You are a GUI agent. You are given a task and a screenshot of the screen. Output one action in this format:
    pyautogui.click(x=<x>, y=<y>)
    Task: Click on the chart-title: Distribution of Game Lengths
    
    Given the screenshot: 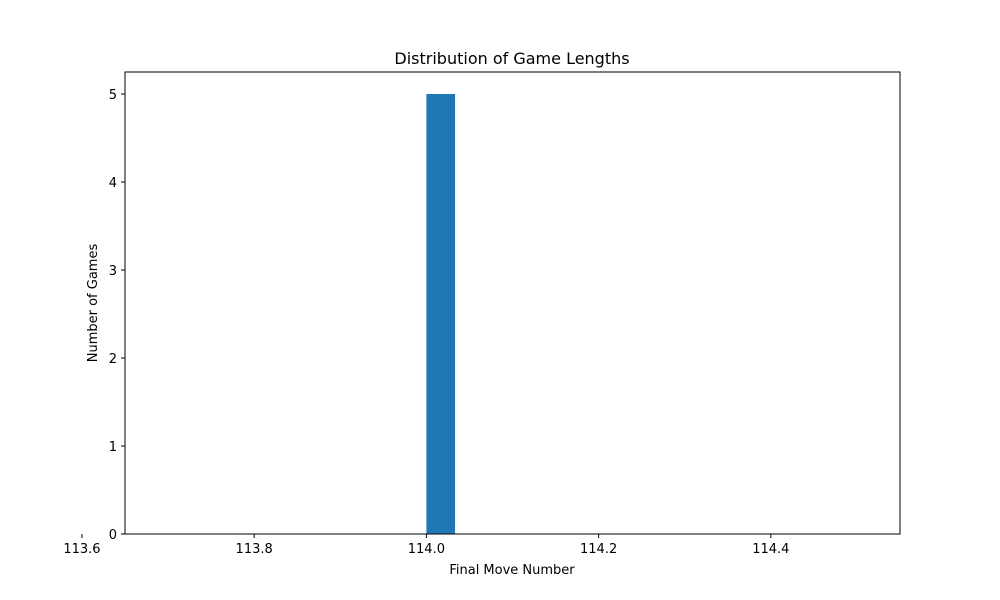 What is the action you would take?
    pyautogui.click(x=511, y=58)
    